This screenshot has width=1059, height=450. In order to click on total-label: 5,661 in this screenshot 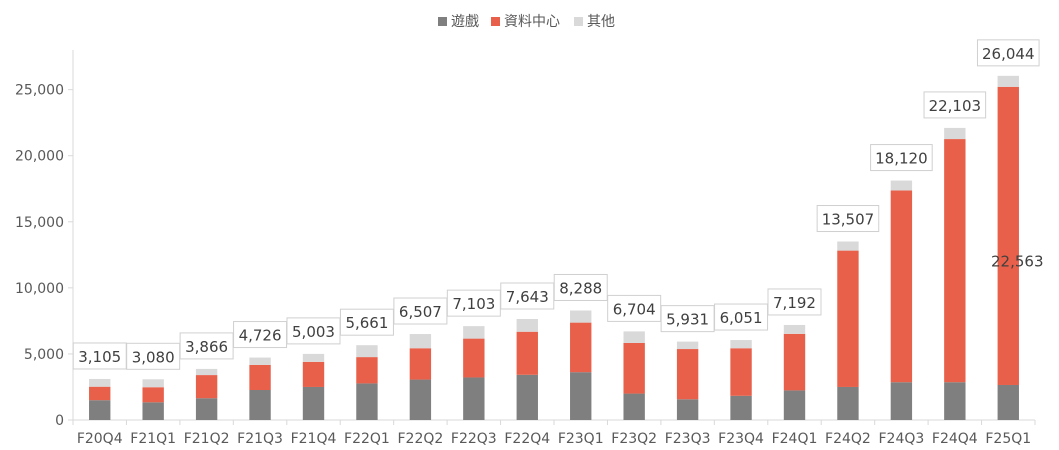, I will do `click(366, 323)`.